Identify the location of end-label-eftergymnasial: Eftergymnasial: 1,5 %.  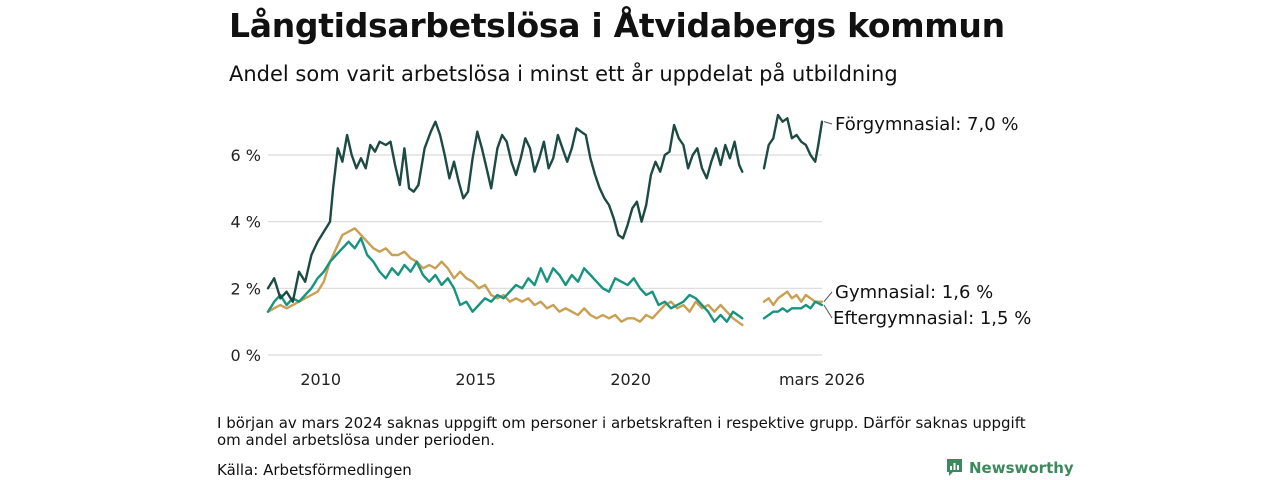
(932, 318).